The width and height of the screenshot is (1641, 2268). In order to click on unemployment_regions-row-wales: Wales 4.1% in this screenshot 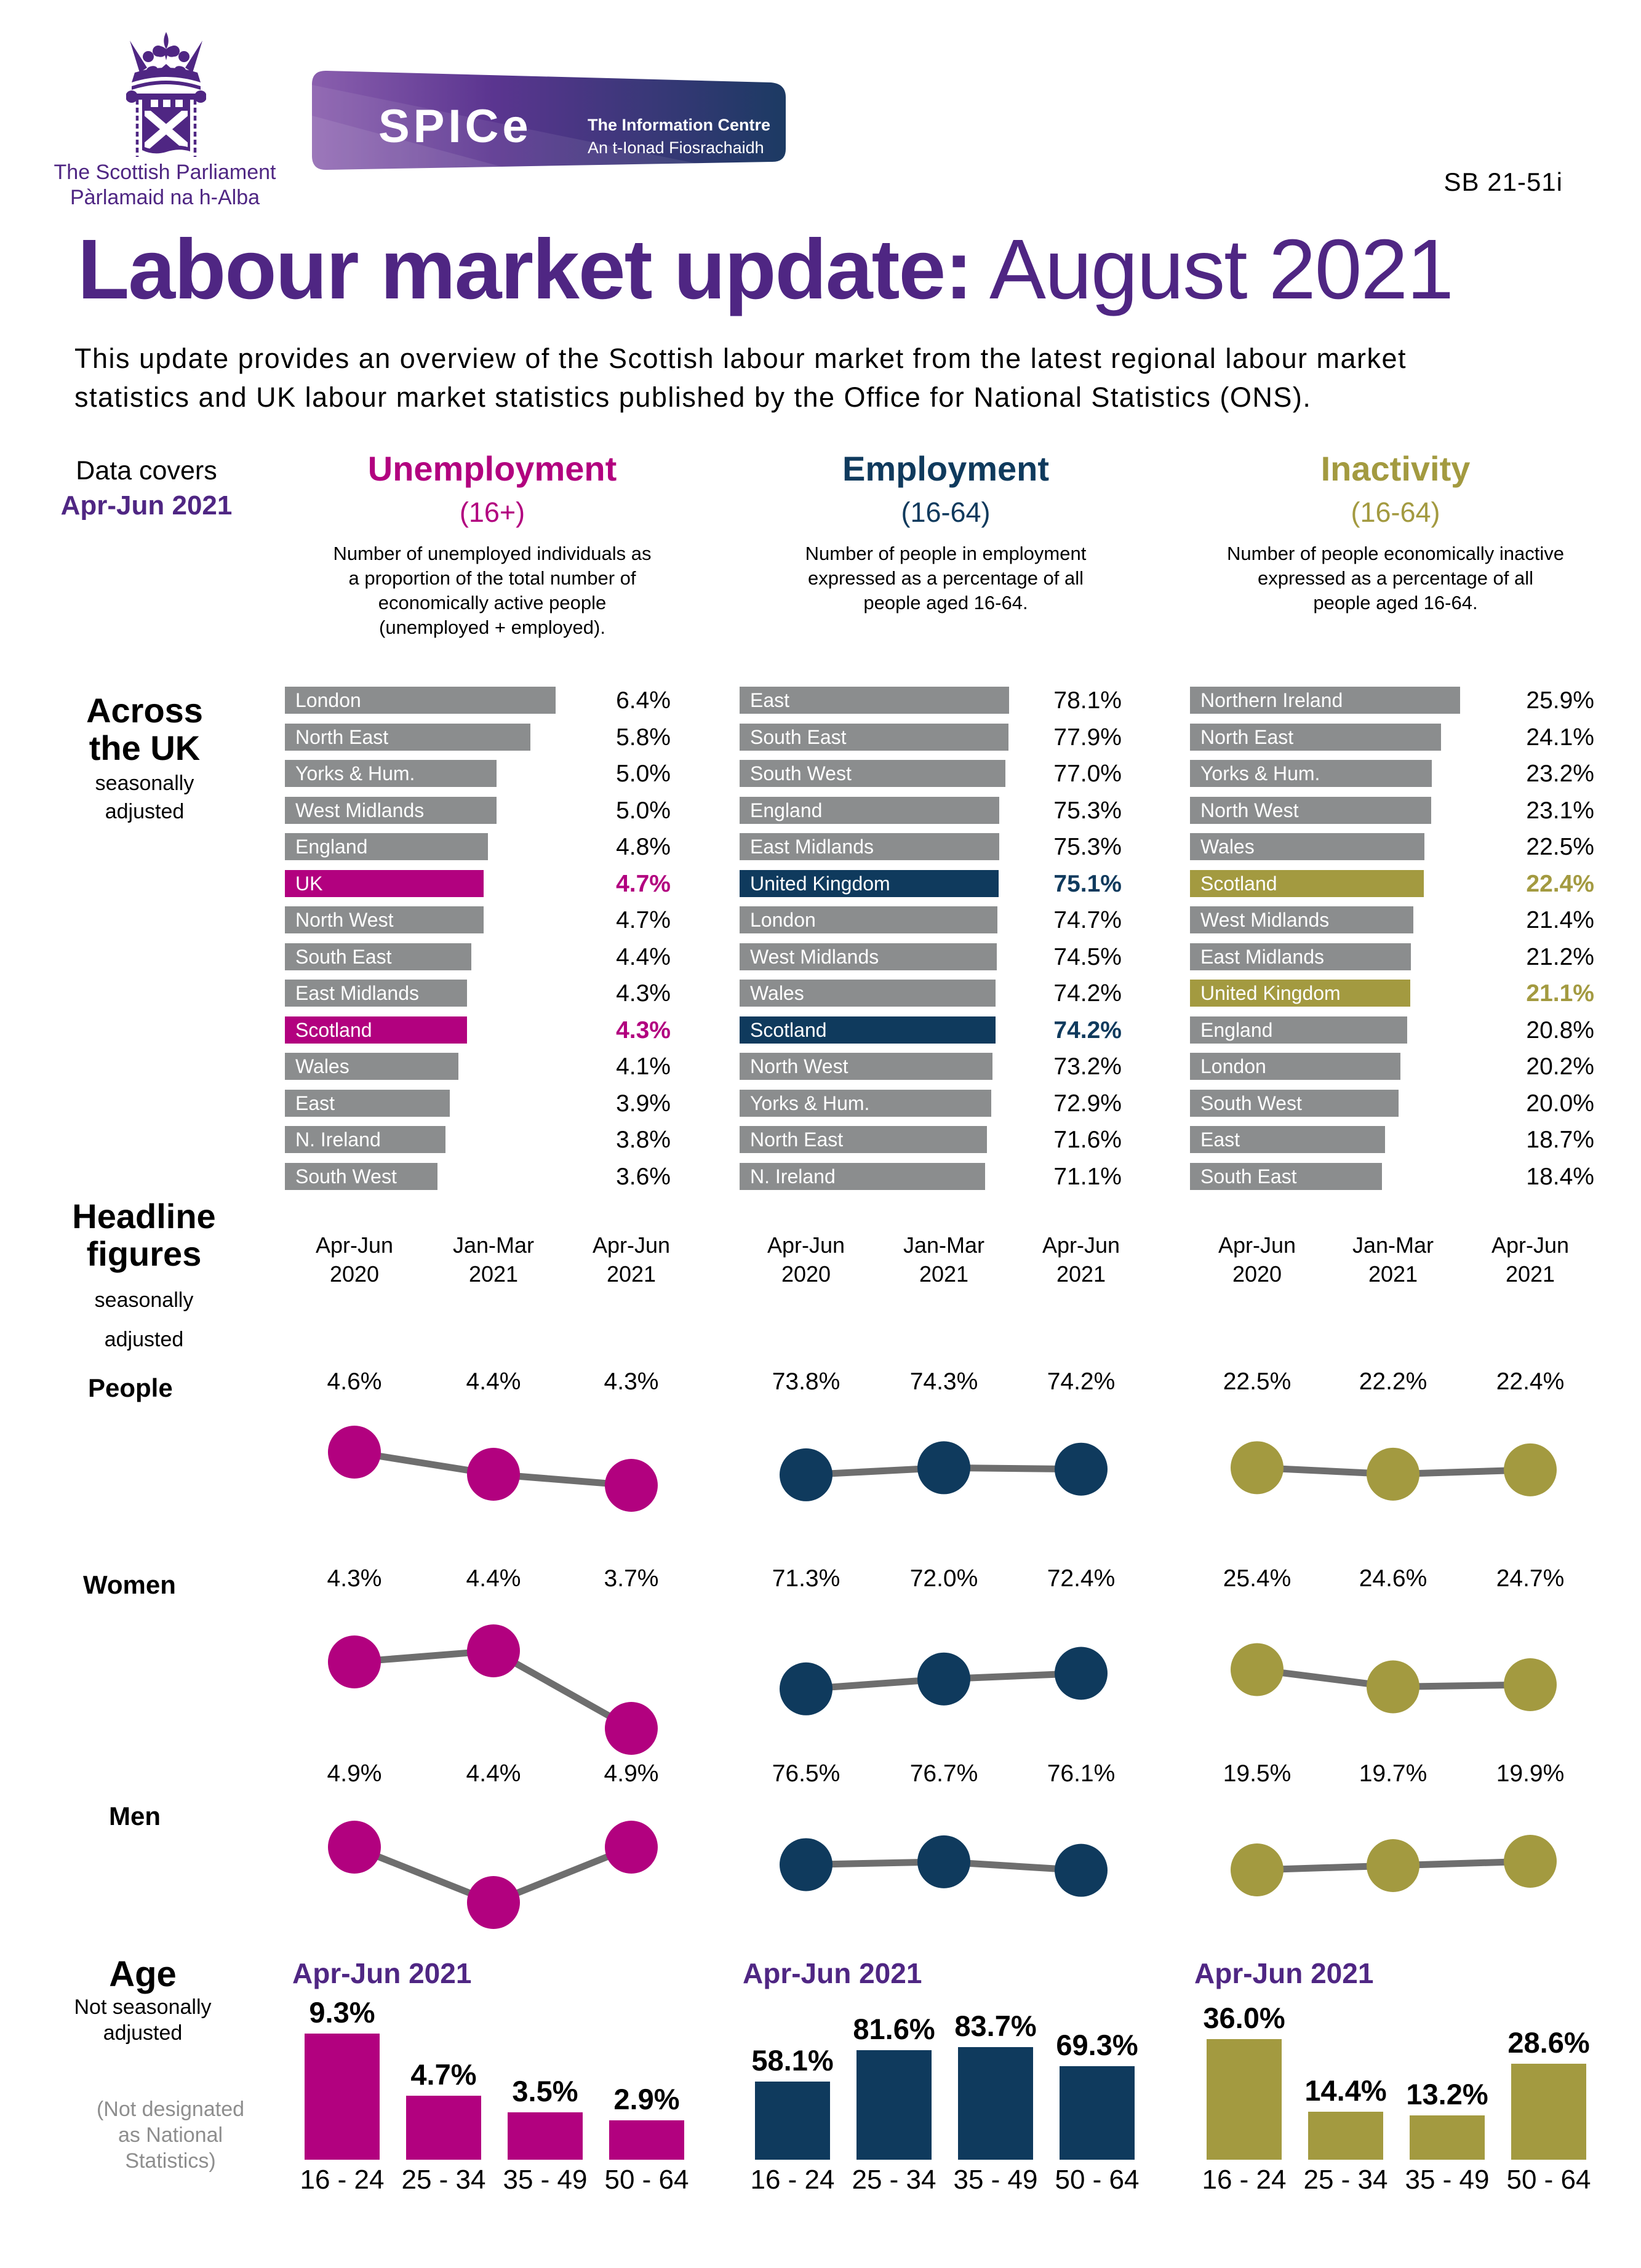, I will do `click(478, 1066)`.